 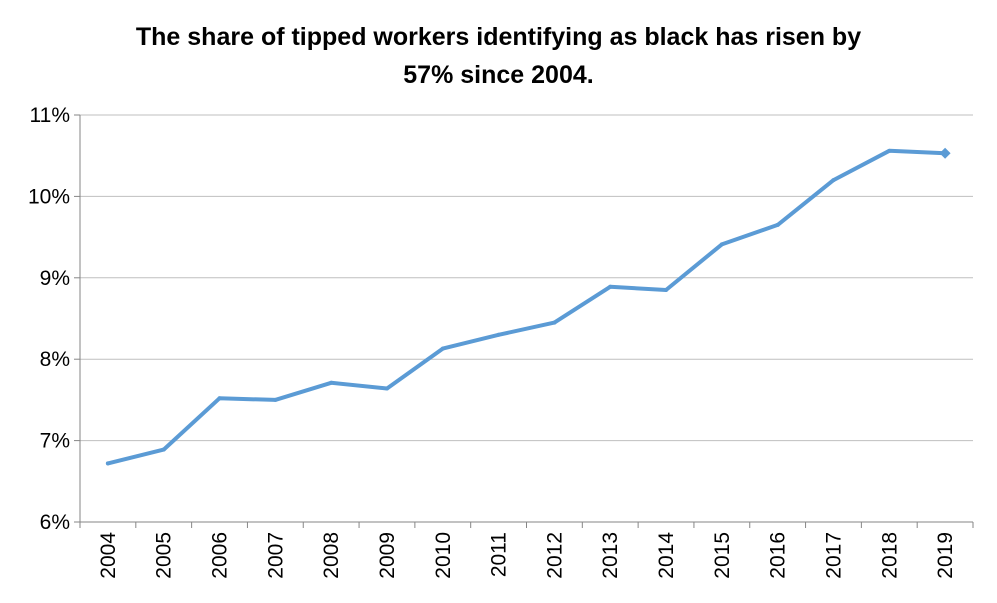 I want to click on data-point-2014, so click(x=666, y=290).